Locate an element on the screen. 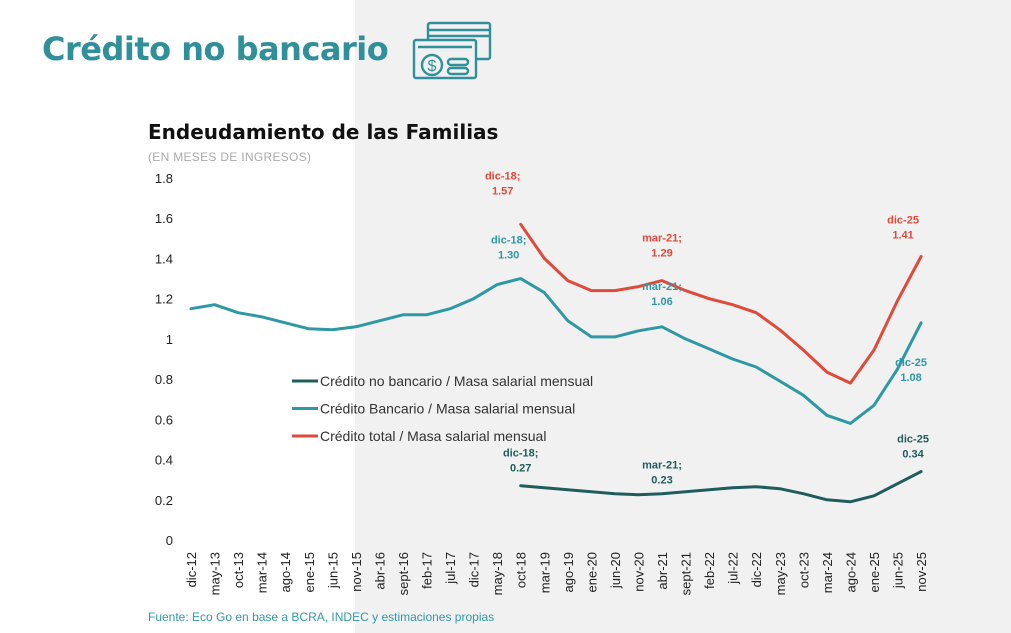 The width and height of the screenshot is (1011, 633). x-tick-label: abr-21 is located at coordinates (662, 571).